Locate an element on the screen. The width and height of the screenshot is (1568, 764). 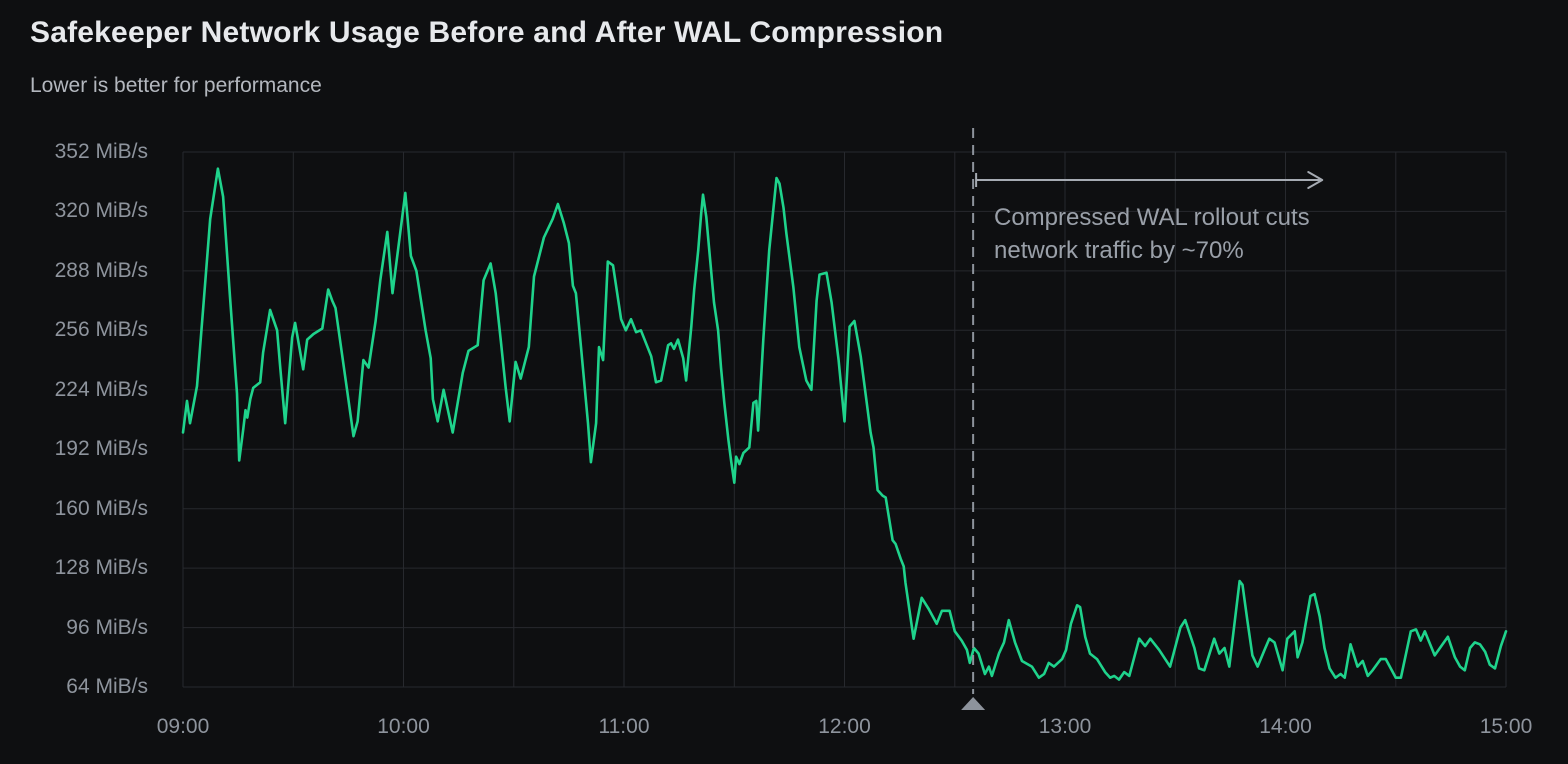
x-tick-label: 10:00 is located at coordinates (403, 726).